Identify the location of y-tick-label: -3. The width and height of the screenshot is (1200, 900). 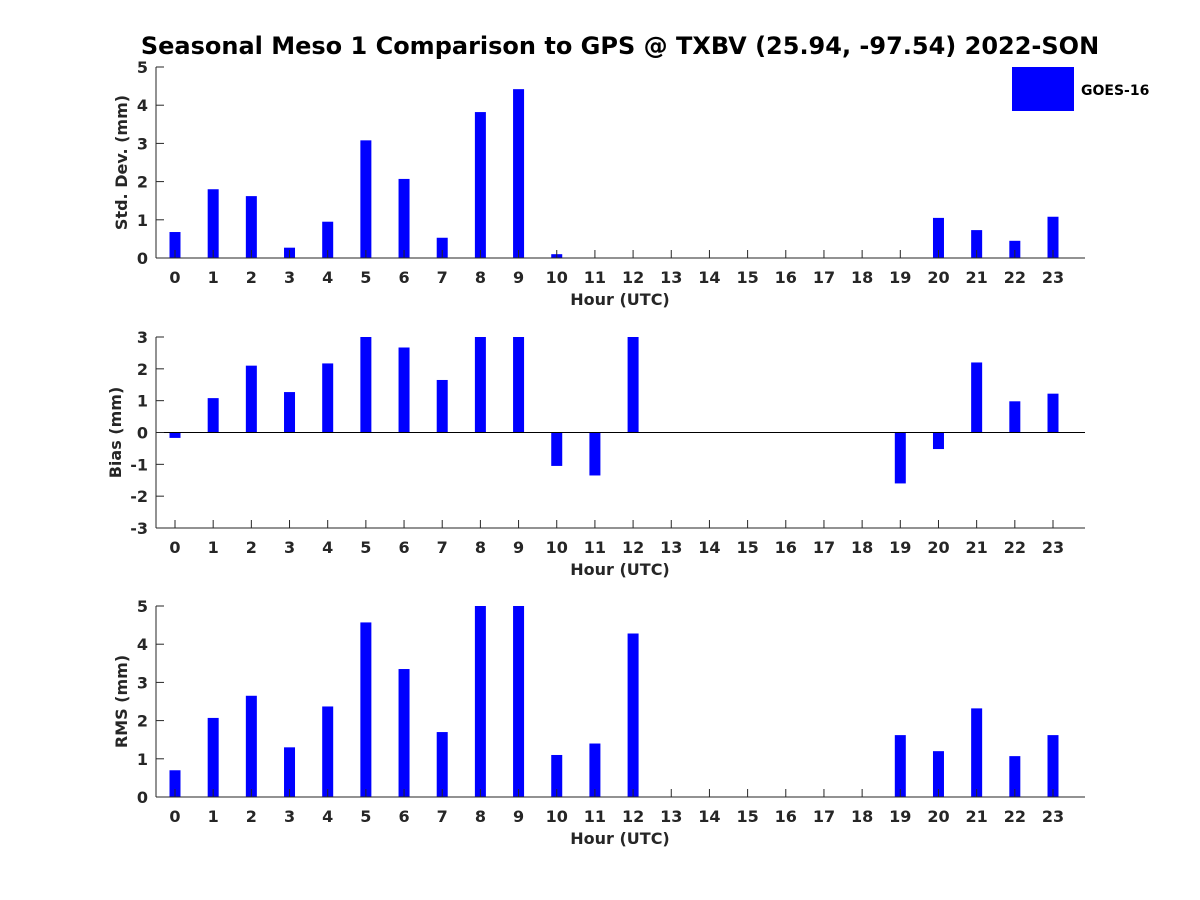
(139, 528).